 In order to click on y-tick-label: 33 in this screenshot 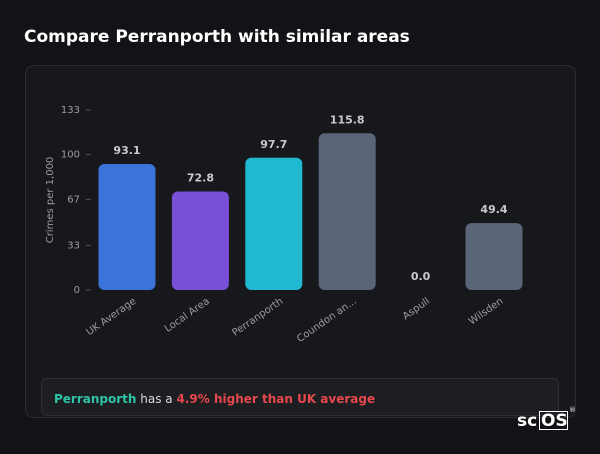, I will do `click(73, 245)`.